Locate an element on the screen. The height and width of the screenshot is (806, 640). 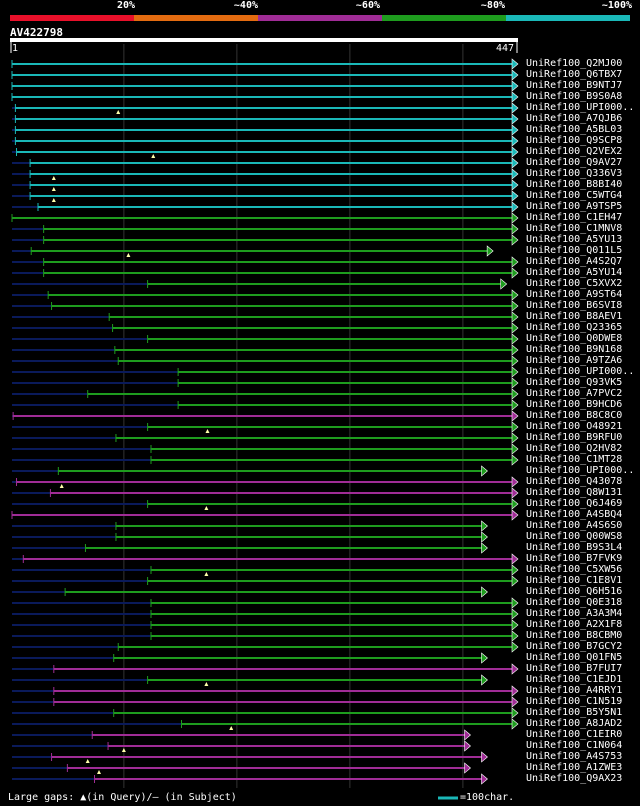
hit-label: UniRef100_Q93VK5 is located at coordinates (574, 382).